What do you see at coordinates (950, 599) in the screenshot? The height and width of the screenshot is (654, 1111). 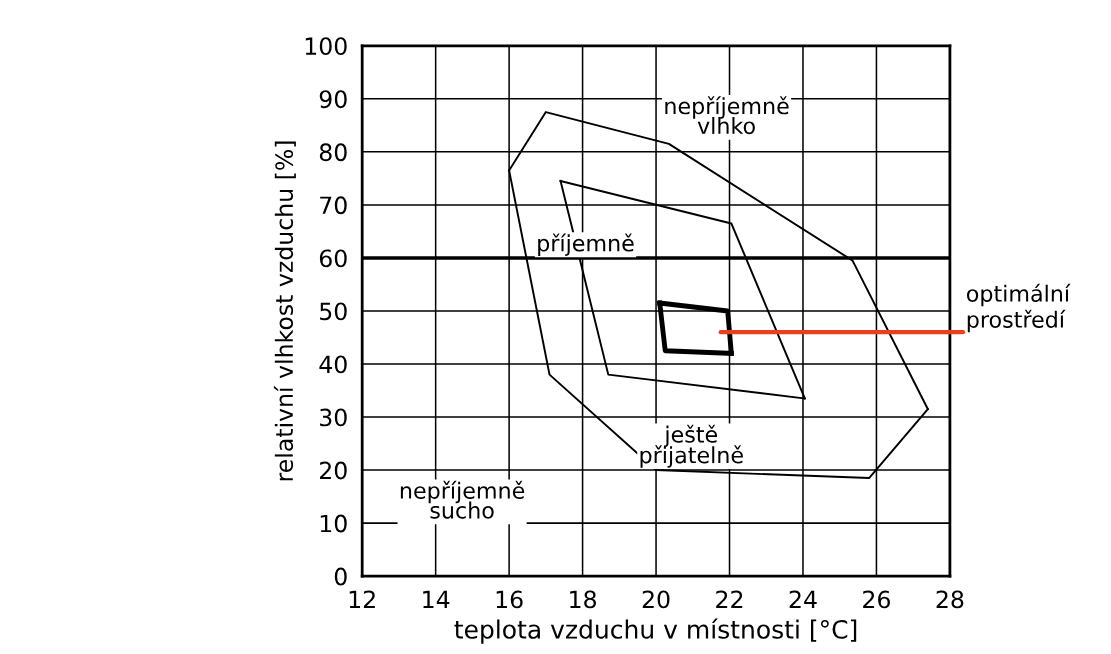 I see `x-tick-label: 28` at bounding box center [950, 599].